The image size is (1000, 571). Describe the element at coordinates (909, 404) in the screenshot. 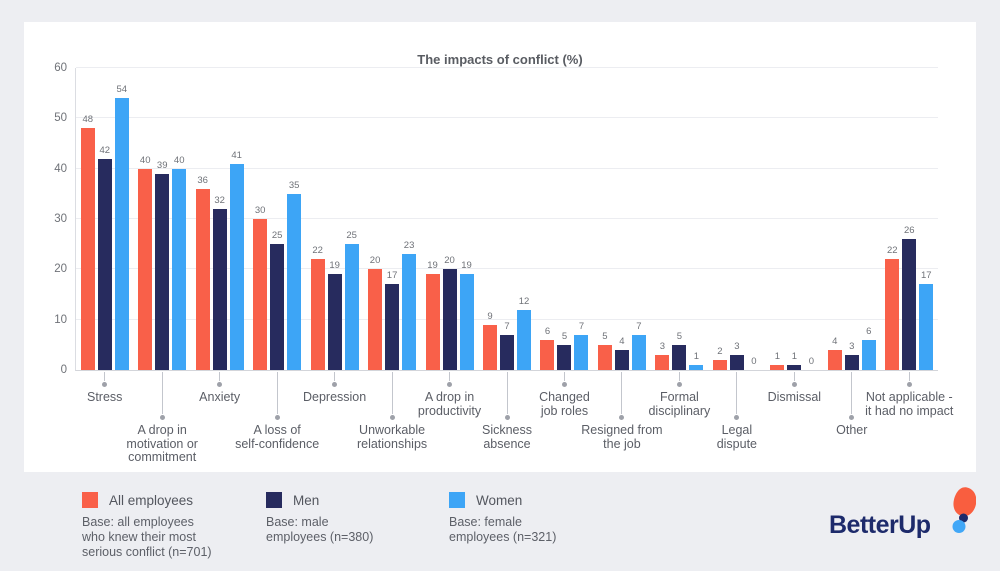

I see `category-label: Not applicable - it had no impact` at that location.